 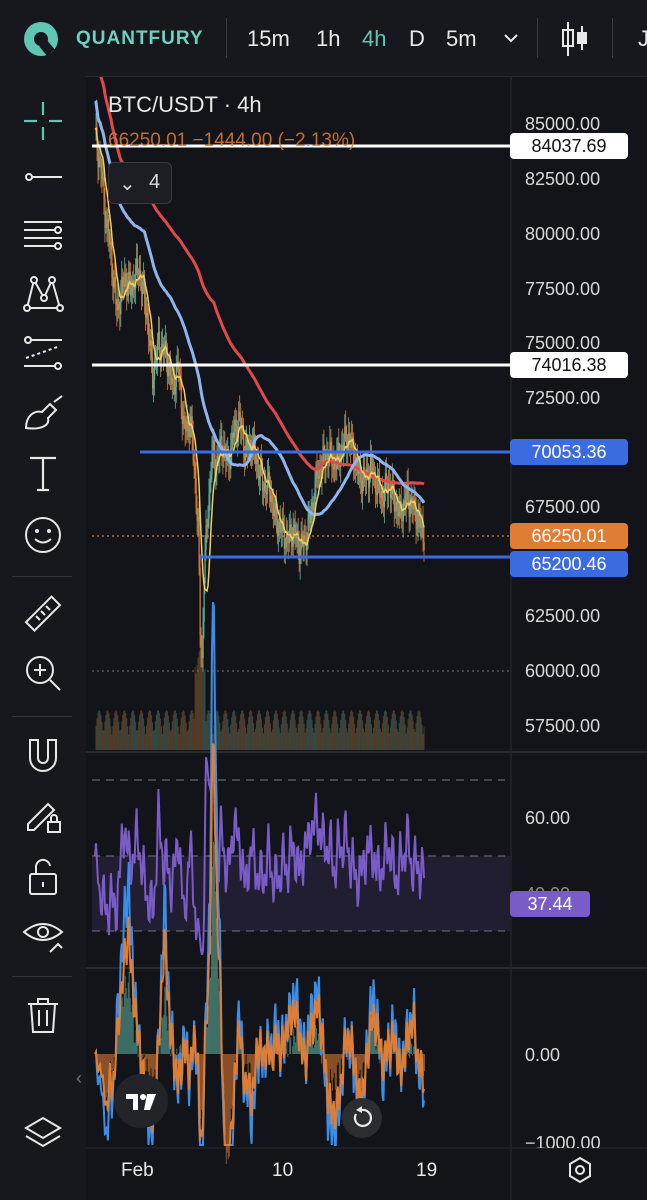 What do you see at coordinates (43, 121) in the screenshot?
I see `crosshair-icon` at bounding box center [43, 121].